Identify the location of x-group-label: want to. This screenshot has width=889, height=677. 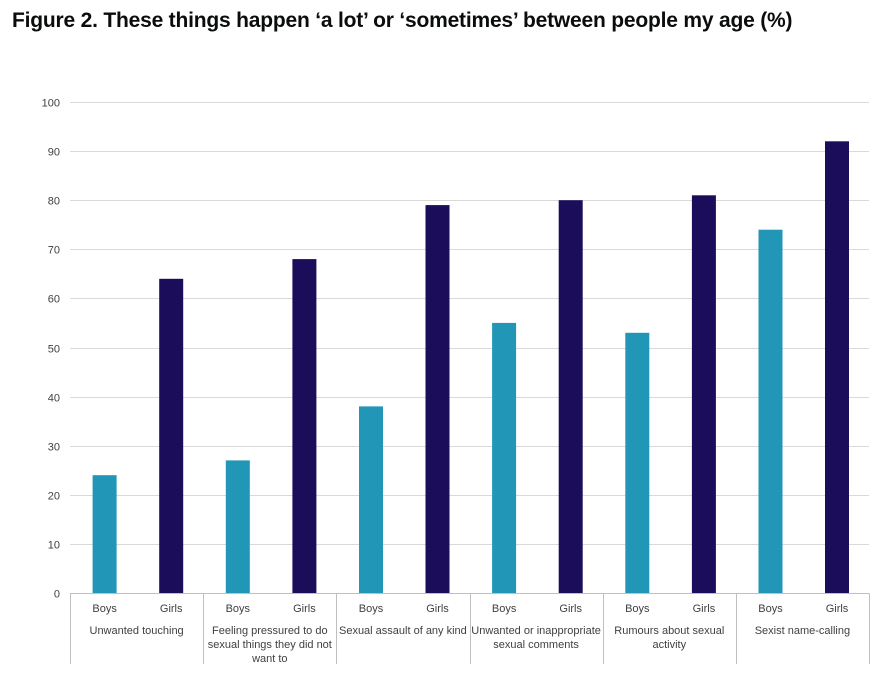
(269, 659).